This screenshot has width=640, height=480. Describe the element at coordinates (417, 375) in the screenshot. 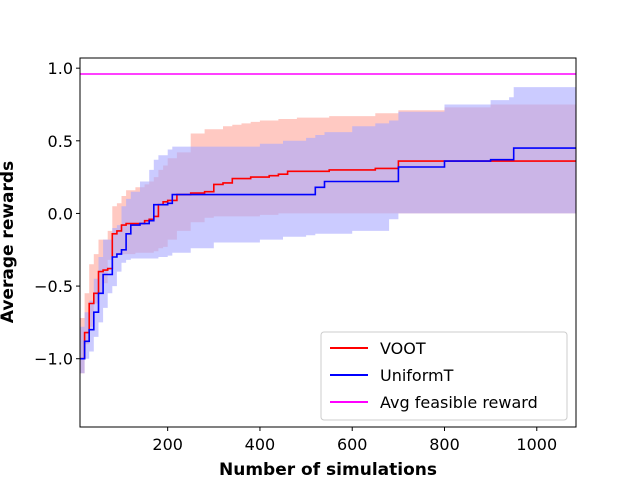

I see `legend-label: UniformT` at that location.